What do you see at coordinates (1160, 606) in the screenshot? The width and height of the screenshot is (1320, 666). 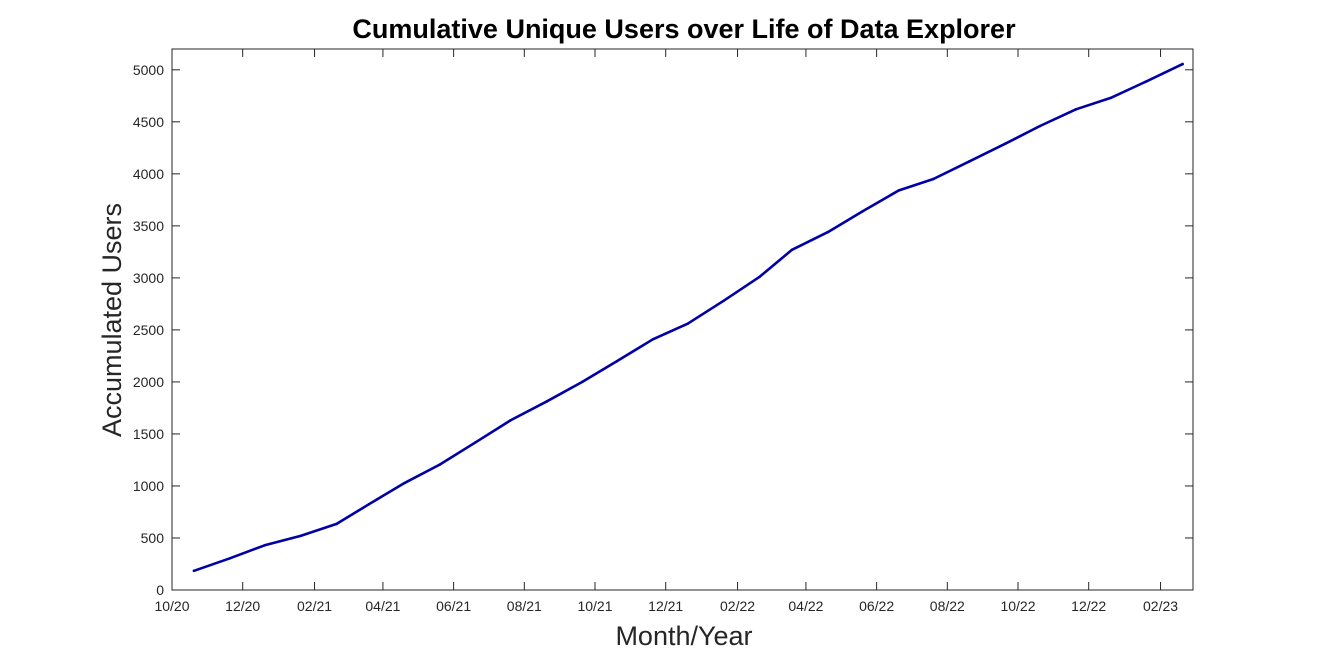 I see `x-tick-label: 02/23` at bounding box center [1160, 606].